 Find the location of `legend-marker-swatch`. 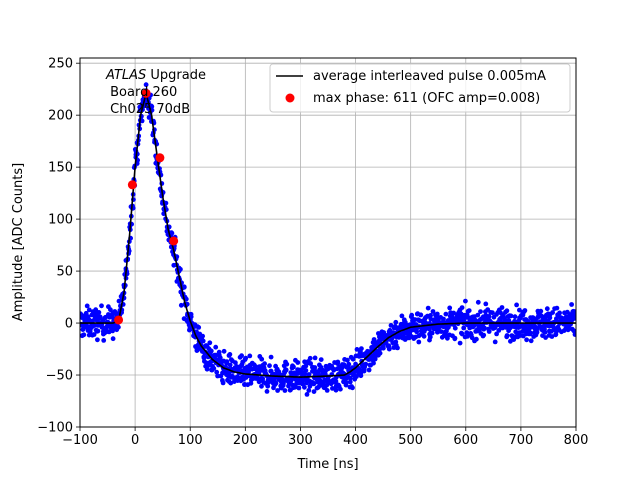

legend-marker-swatch is located at coordinates (290, 98).